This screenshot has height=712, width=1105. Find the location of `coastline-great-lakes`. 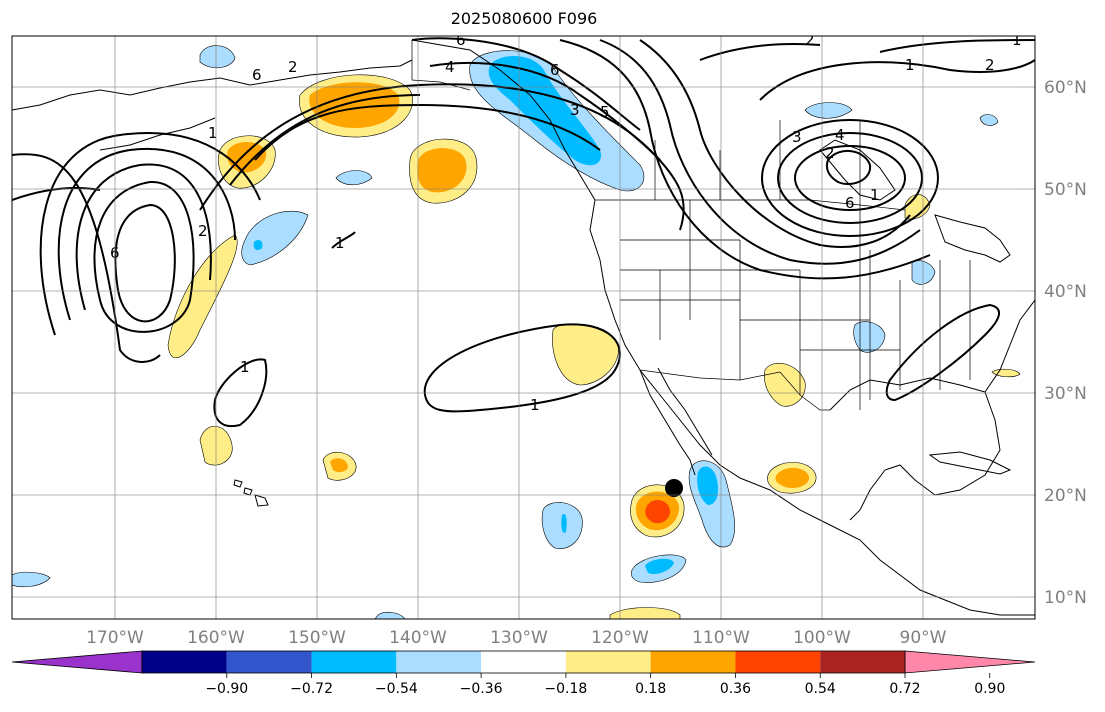

coastline-great-lakes is located at coordinates (972, 238).